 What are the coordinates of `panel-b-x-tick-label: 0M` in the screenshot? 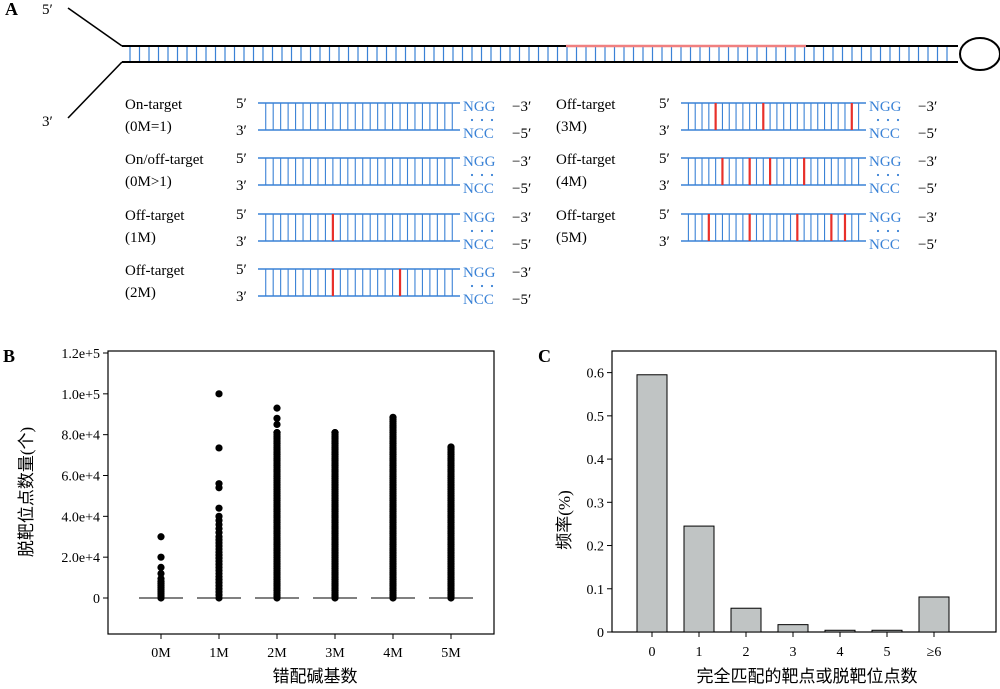 It's located at (161, 653).